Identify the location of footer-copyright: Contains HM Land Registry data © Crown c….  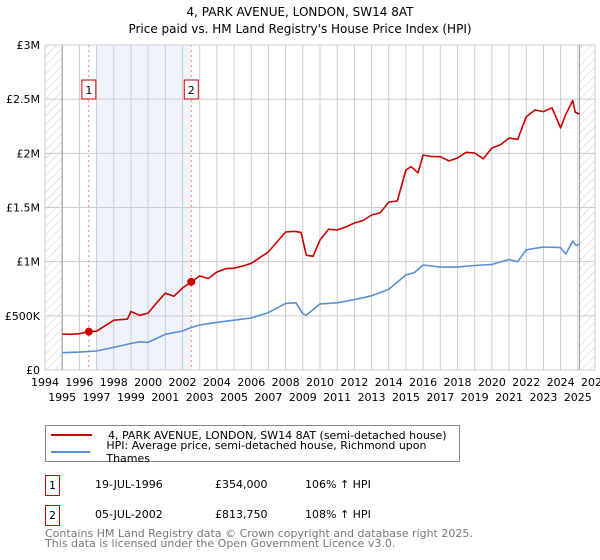
(259, 533).